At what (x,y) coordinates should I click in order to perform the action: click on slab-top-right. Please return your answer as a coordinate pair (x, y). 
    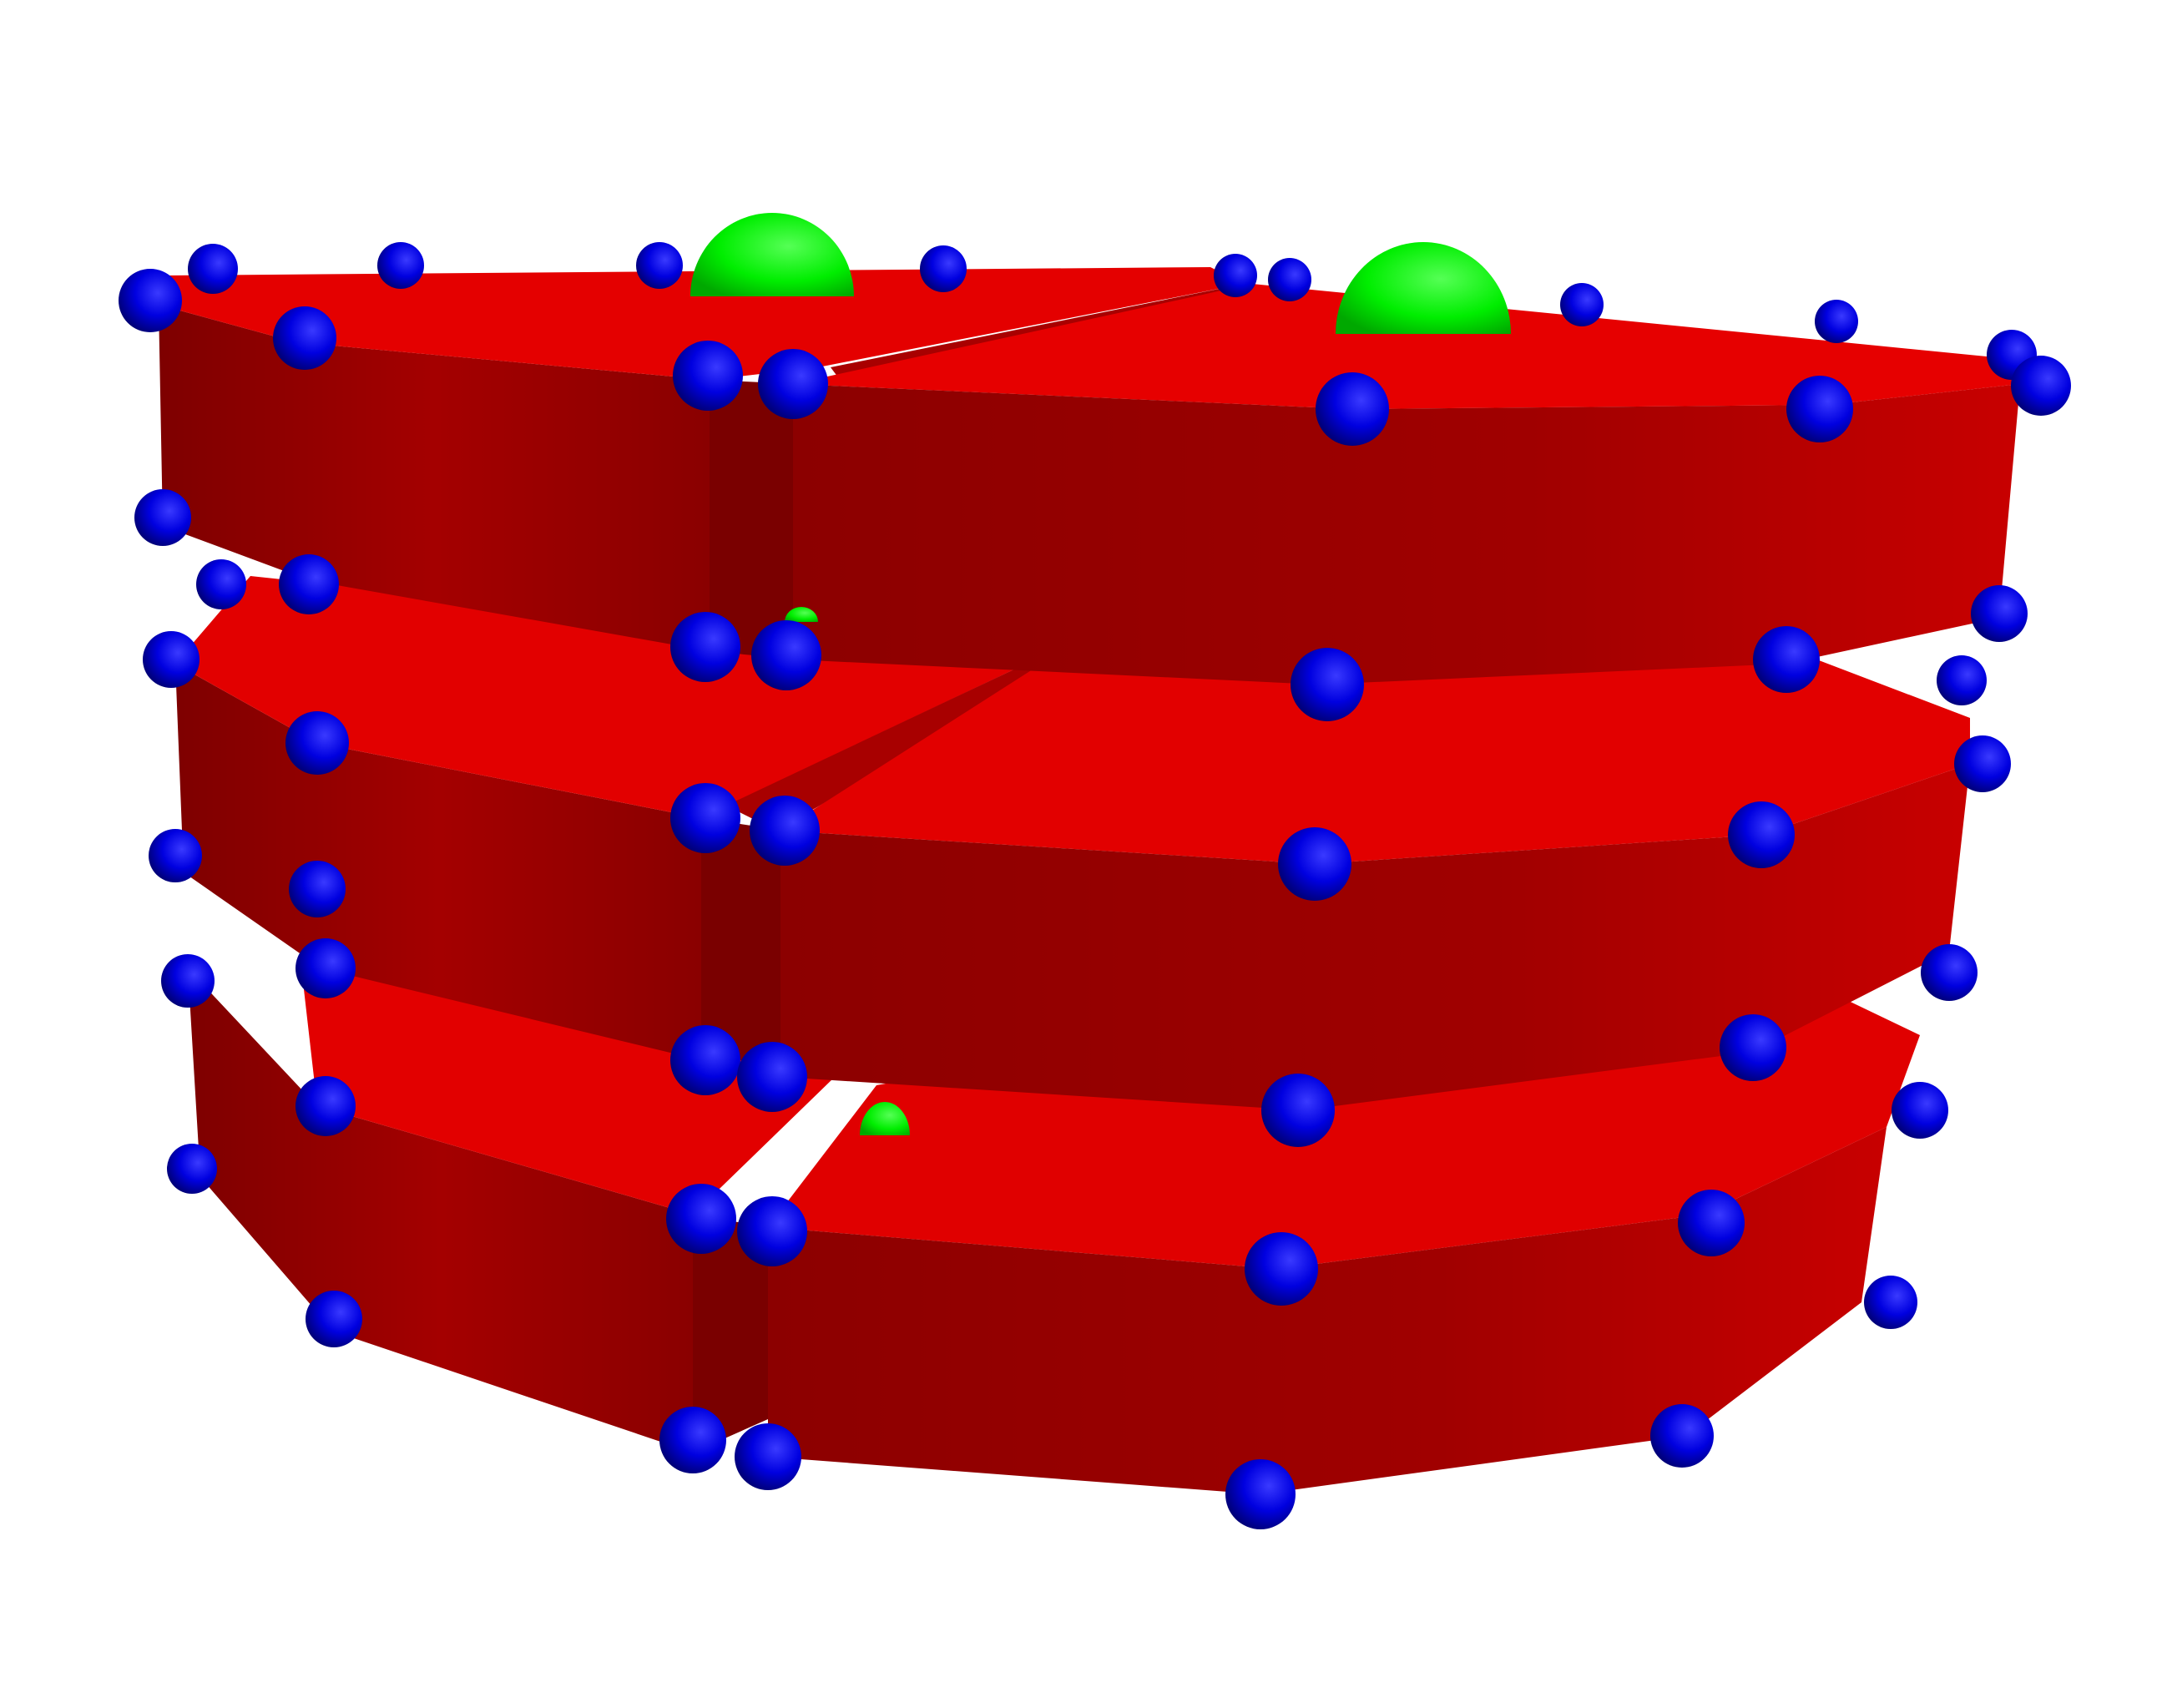
    Looking at the image, I should click on (1407, 485).